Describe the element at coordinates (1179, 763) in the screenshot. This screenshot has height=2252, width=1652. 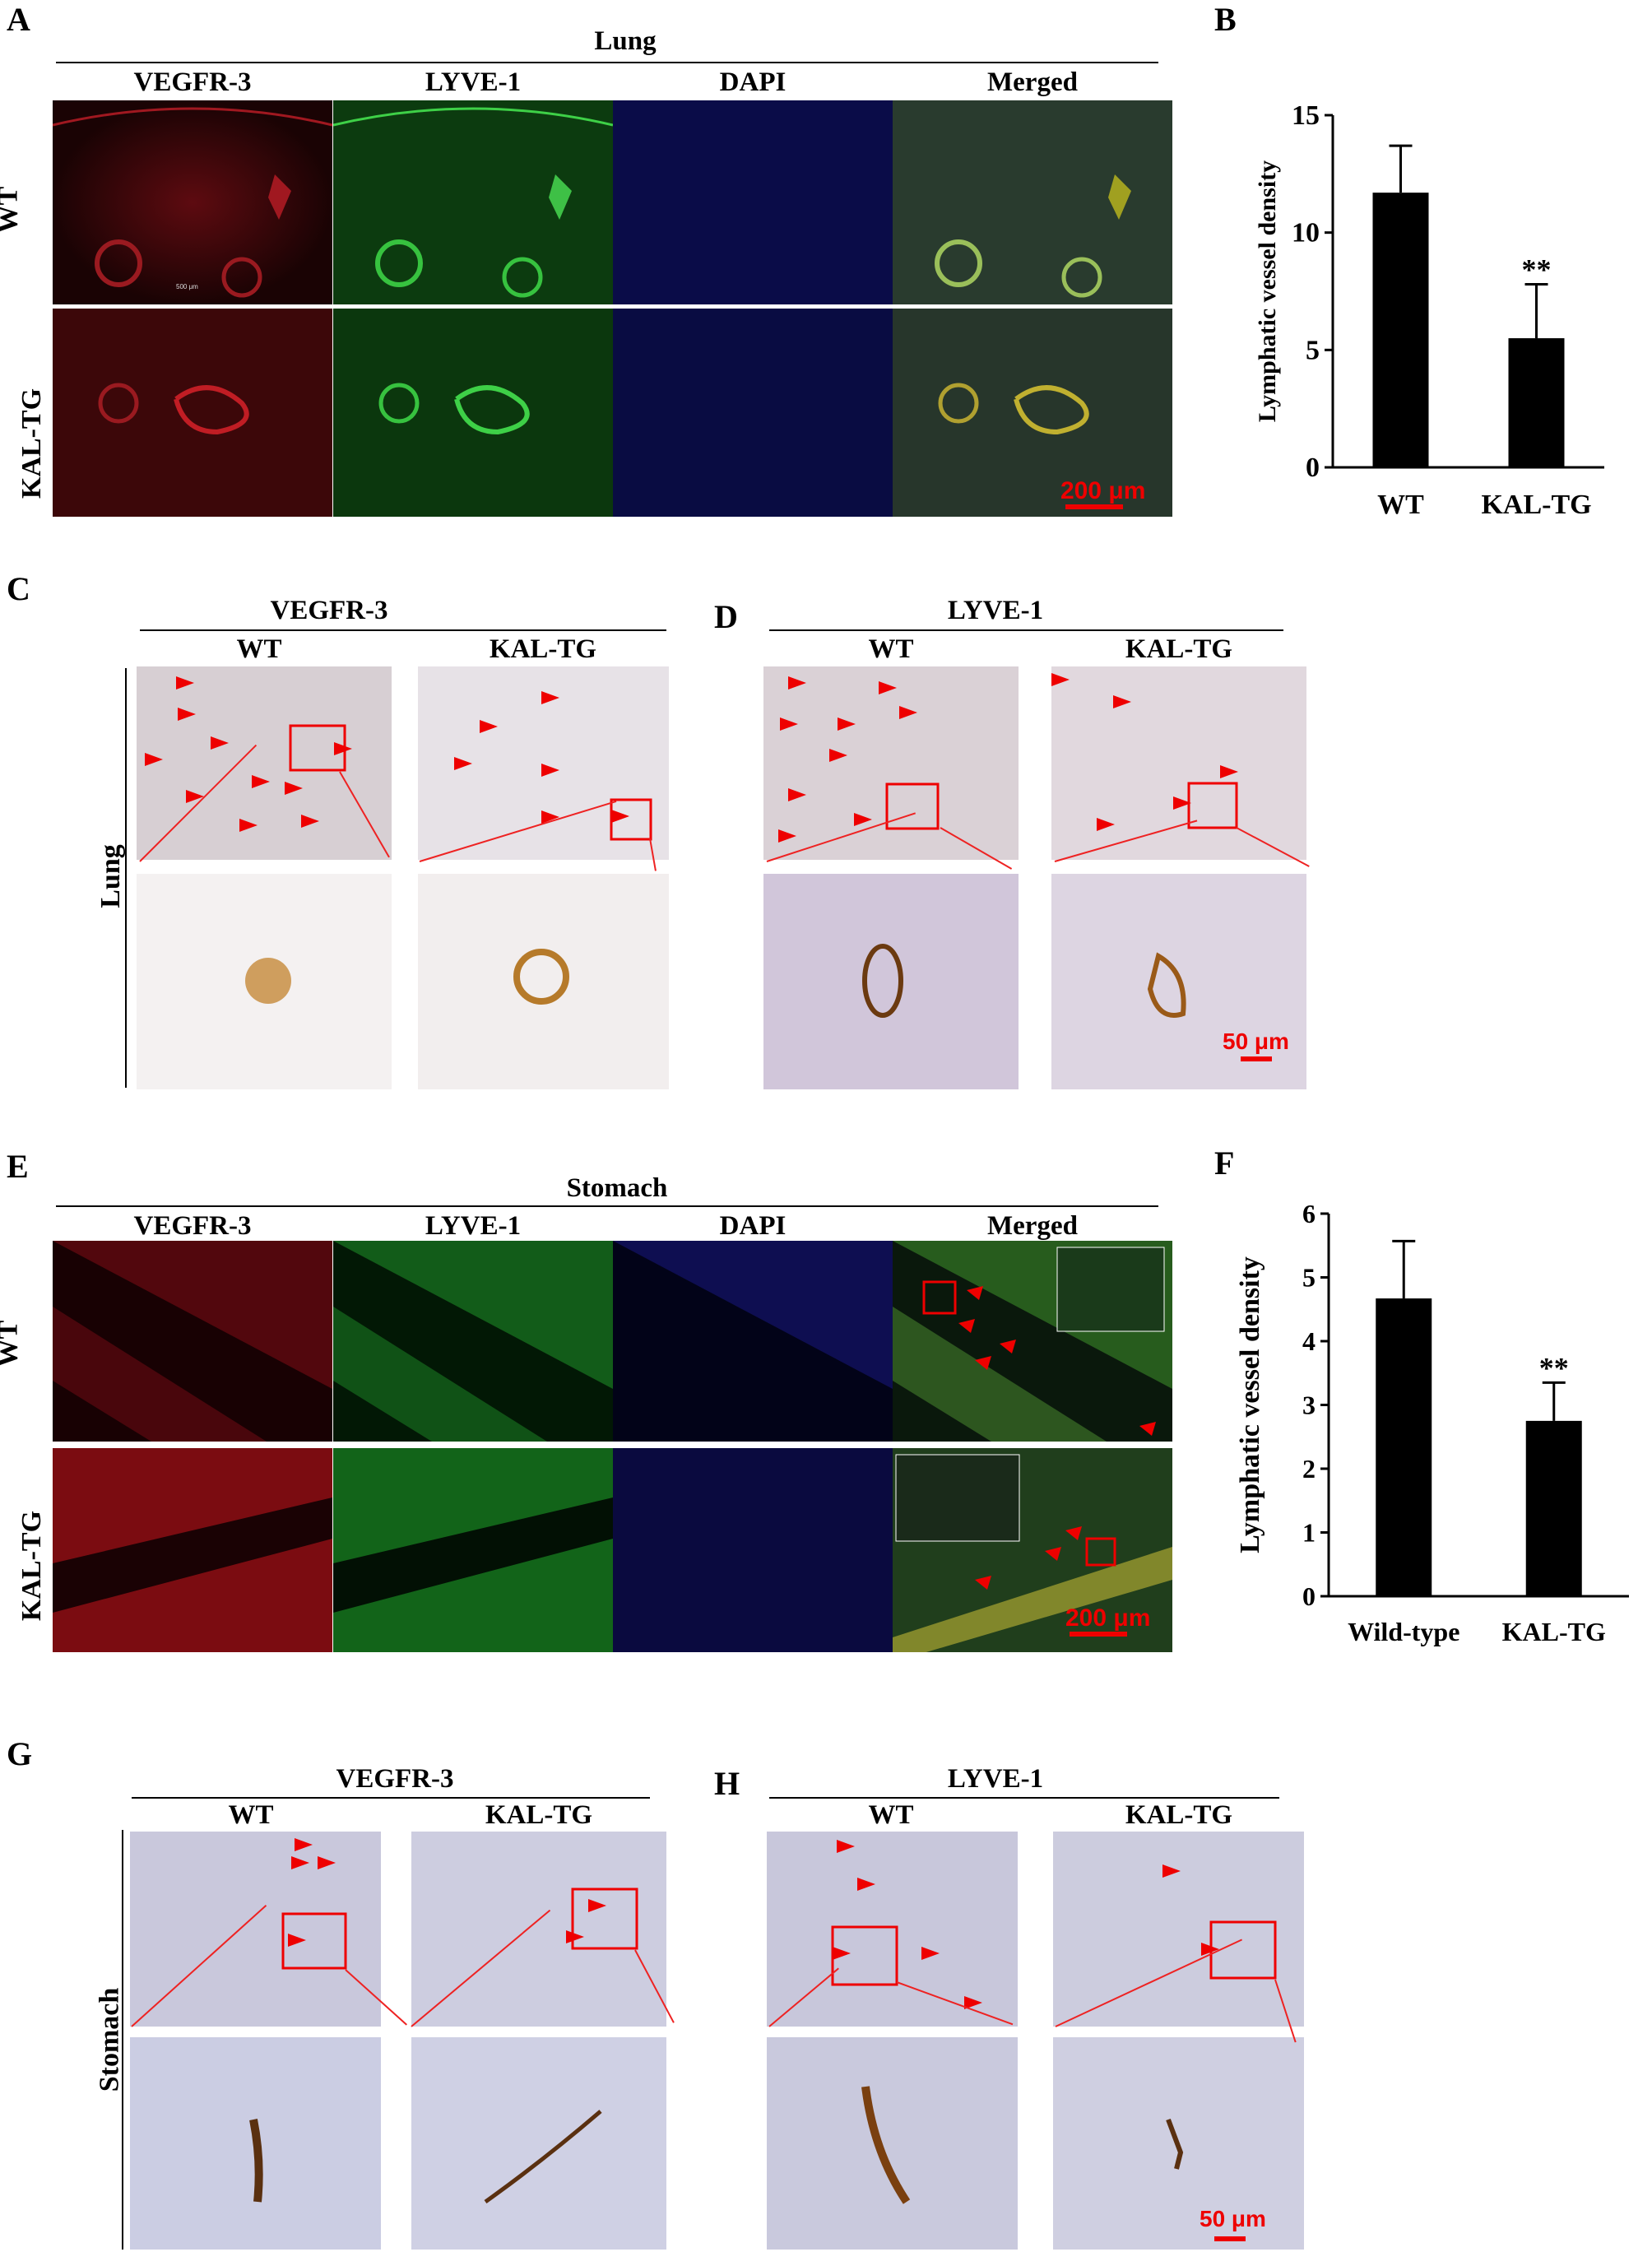
I see `ihc-lung-lyve1-kal` at that location.